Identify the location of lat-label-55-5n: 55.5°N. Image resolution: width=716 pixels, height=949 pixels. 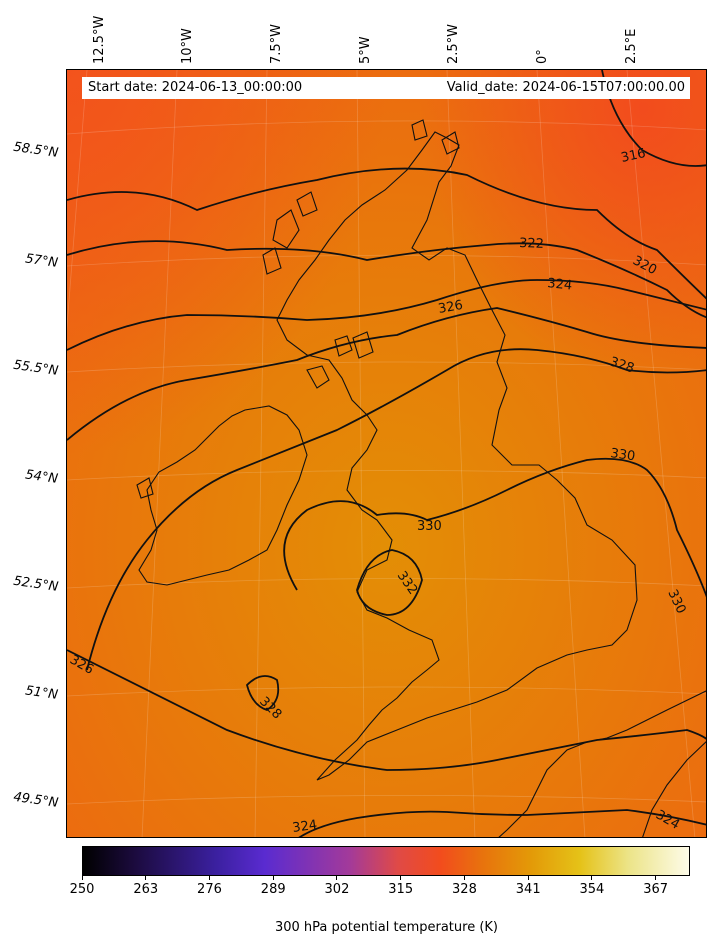
(36, 368).